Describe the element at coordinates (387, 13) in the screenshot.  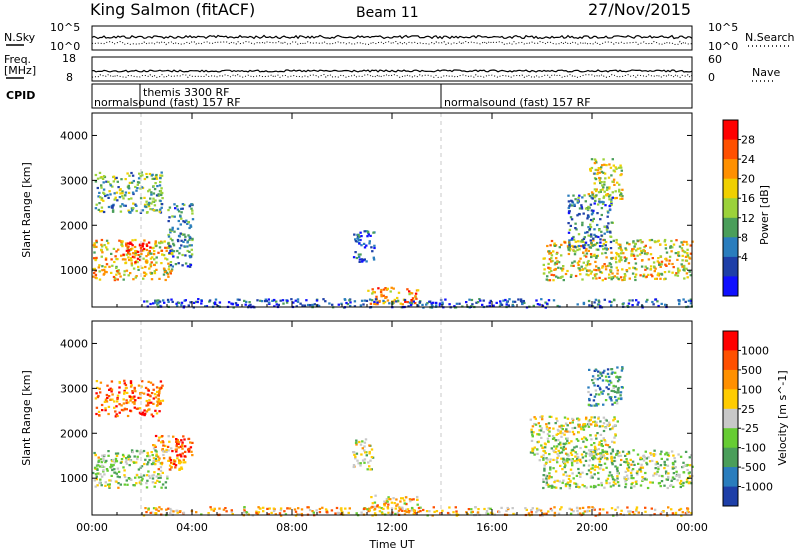
I see `beam-title: Beam 11` at that location.